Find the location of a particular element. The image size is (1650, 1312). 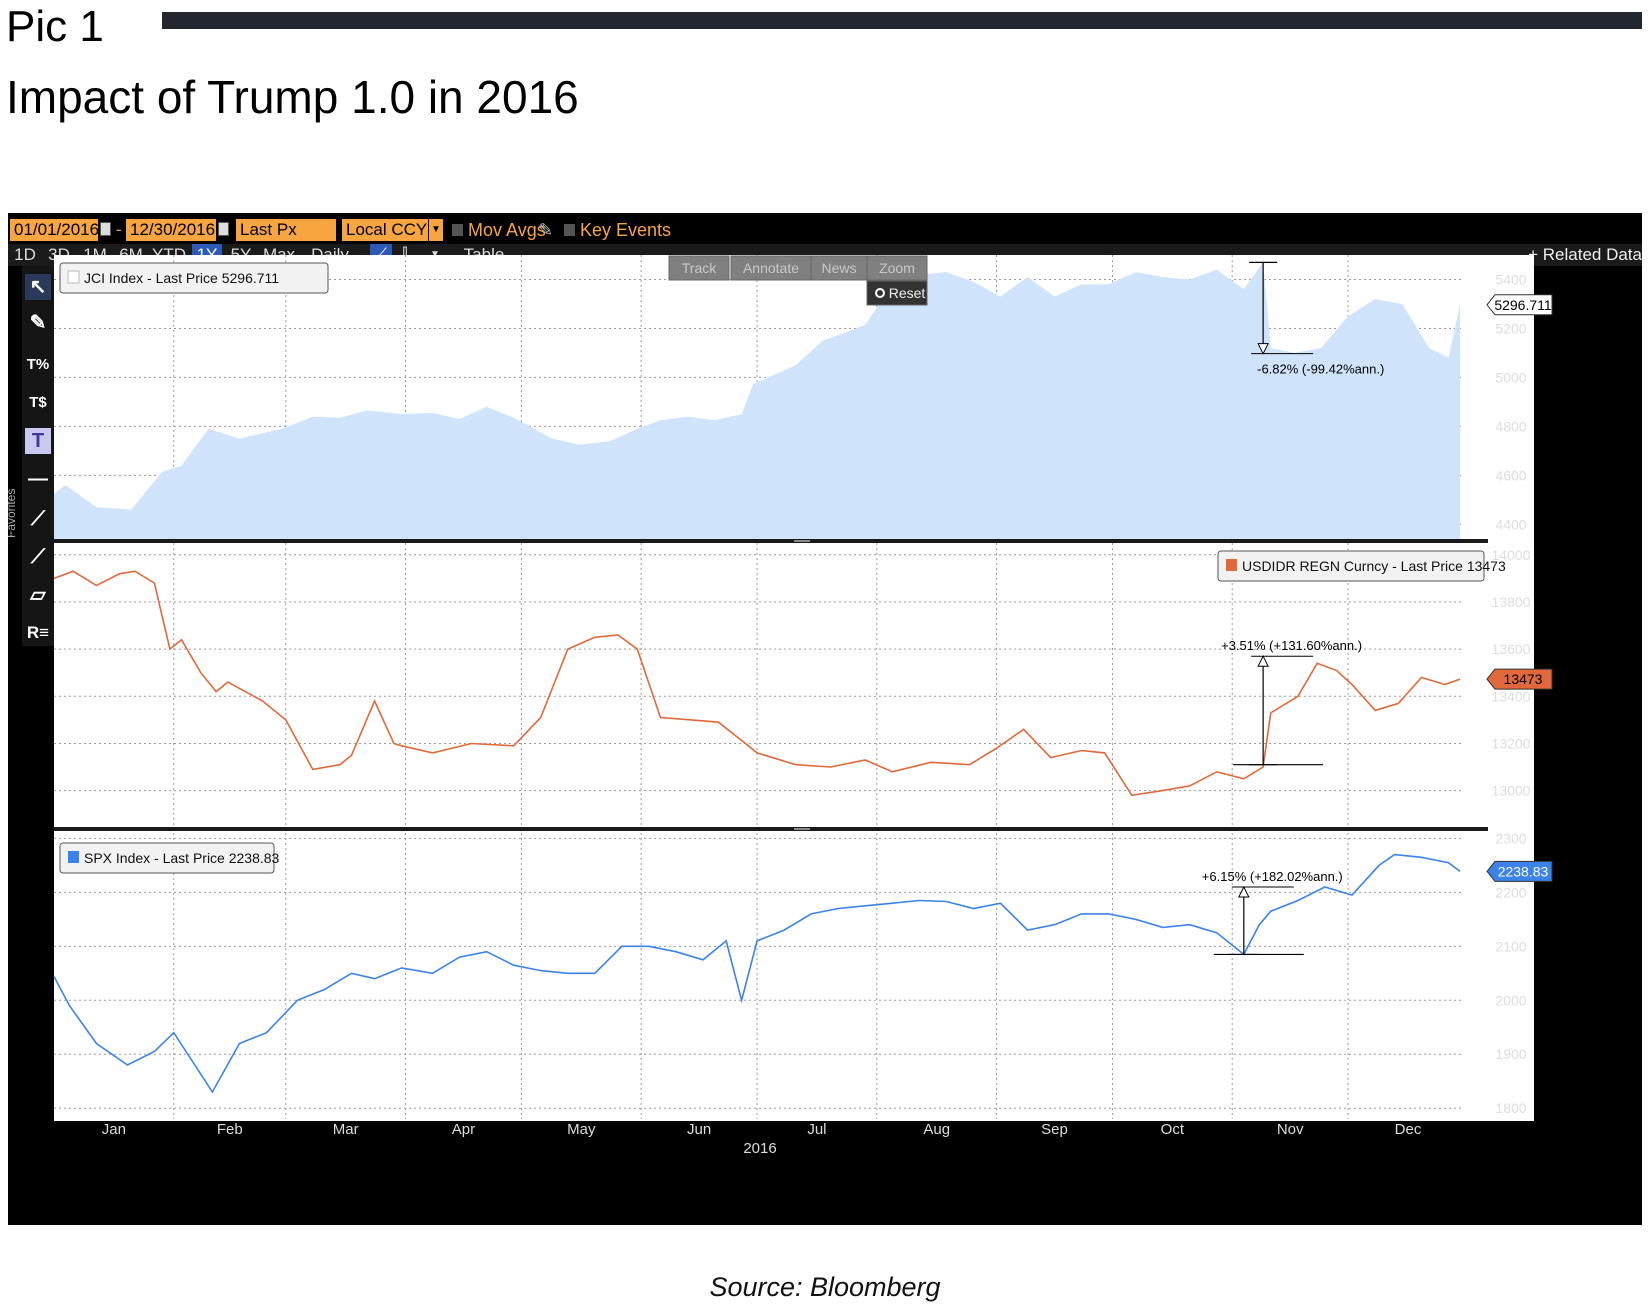

period-1d-button: 1D is located at coordinates (25, 254).